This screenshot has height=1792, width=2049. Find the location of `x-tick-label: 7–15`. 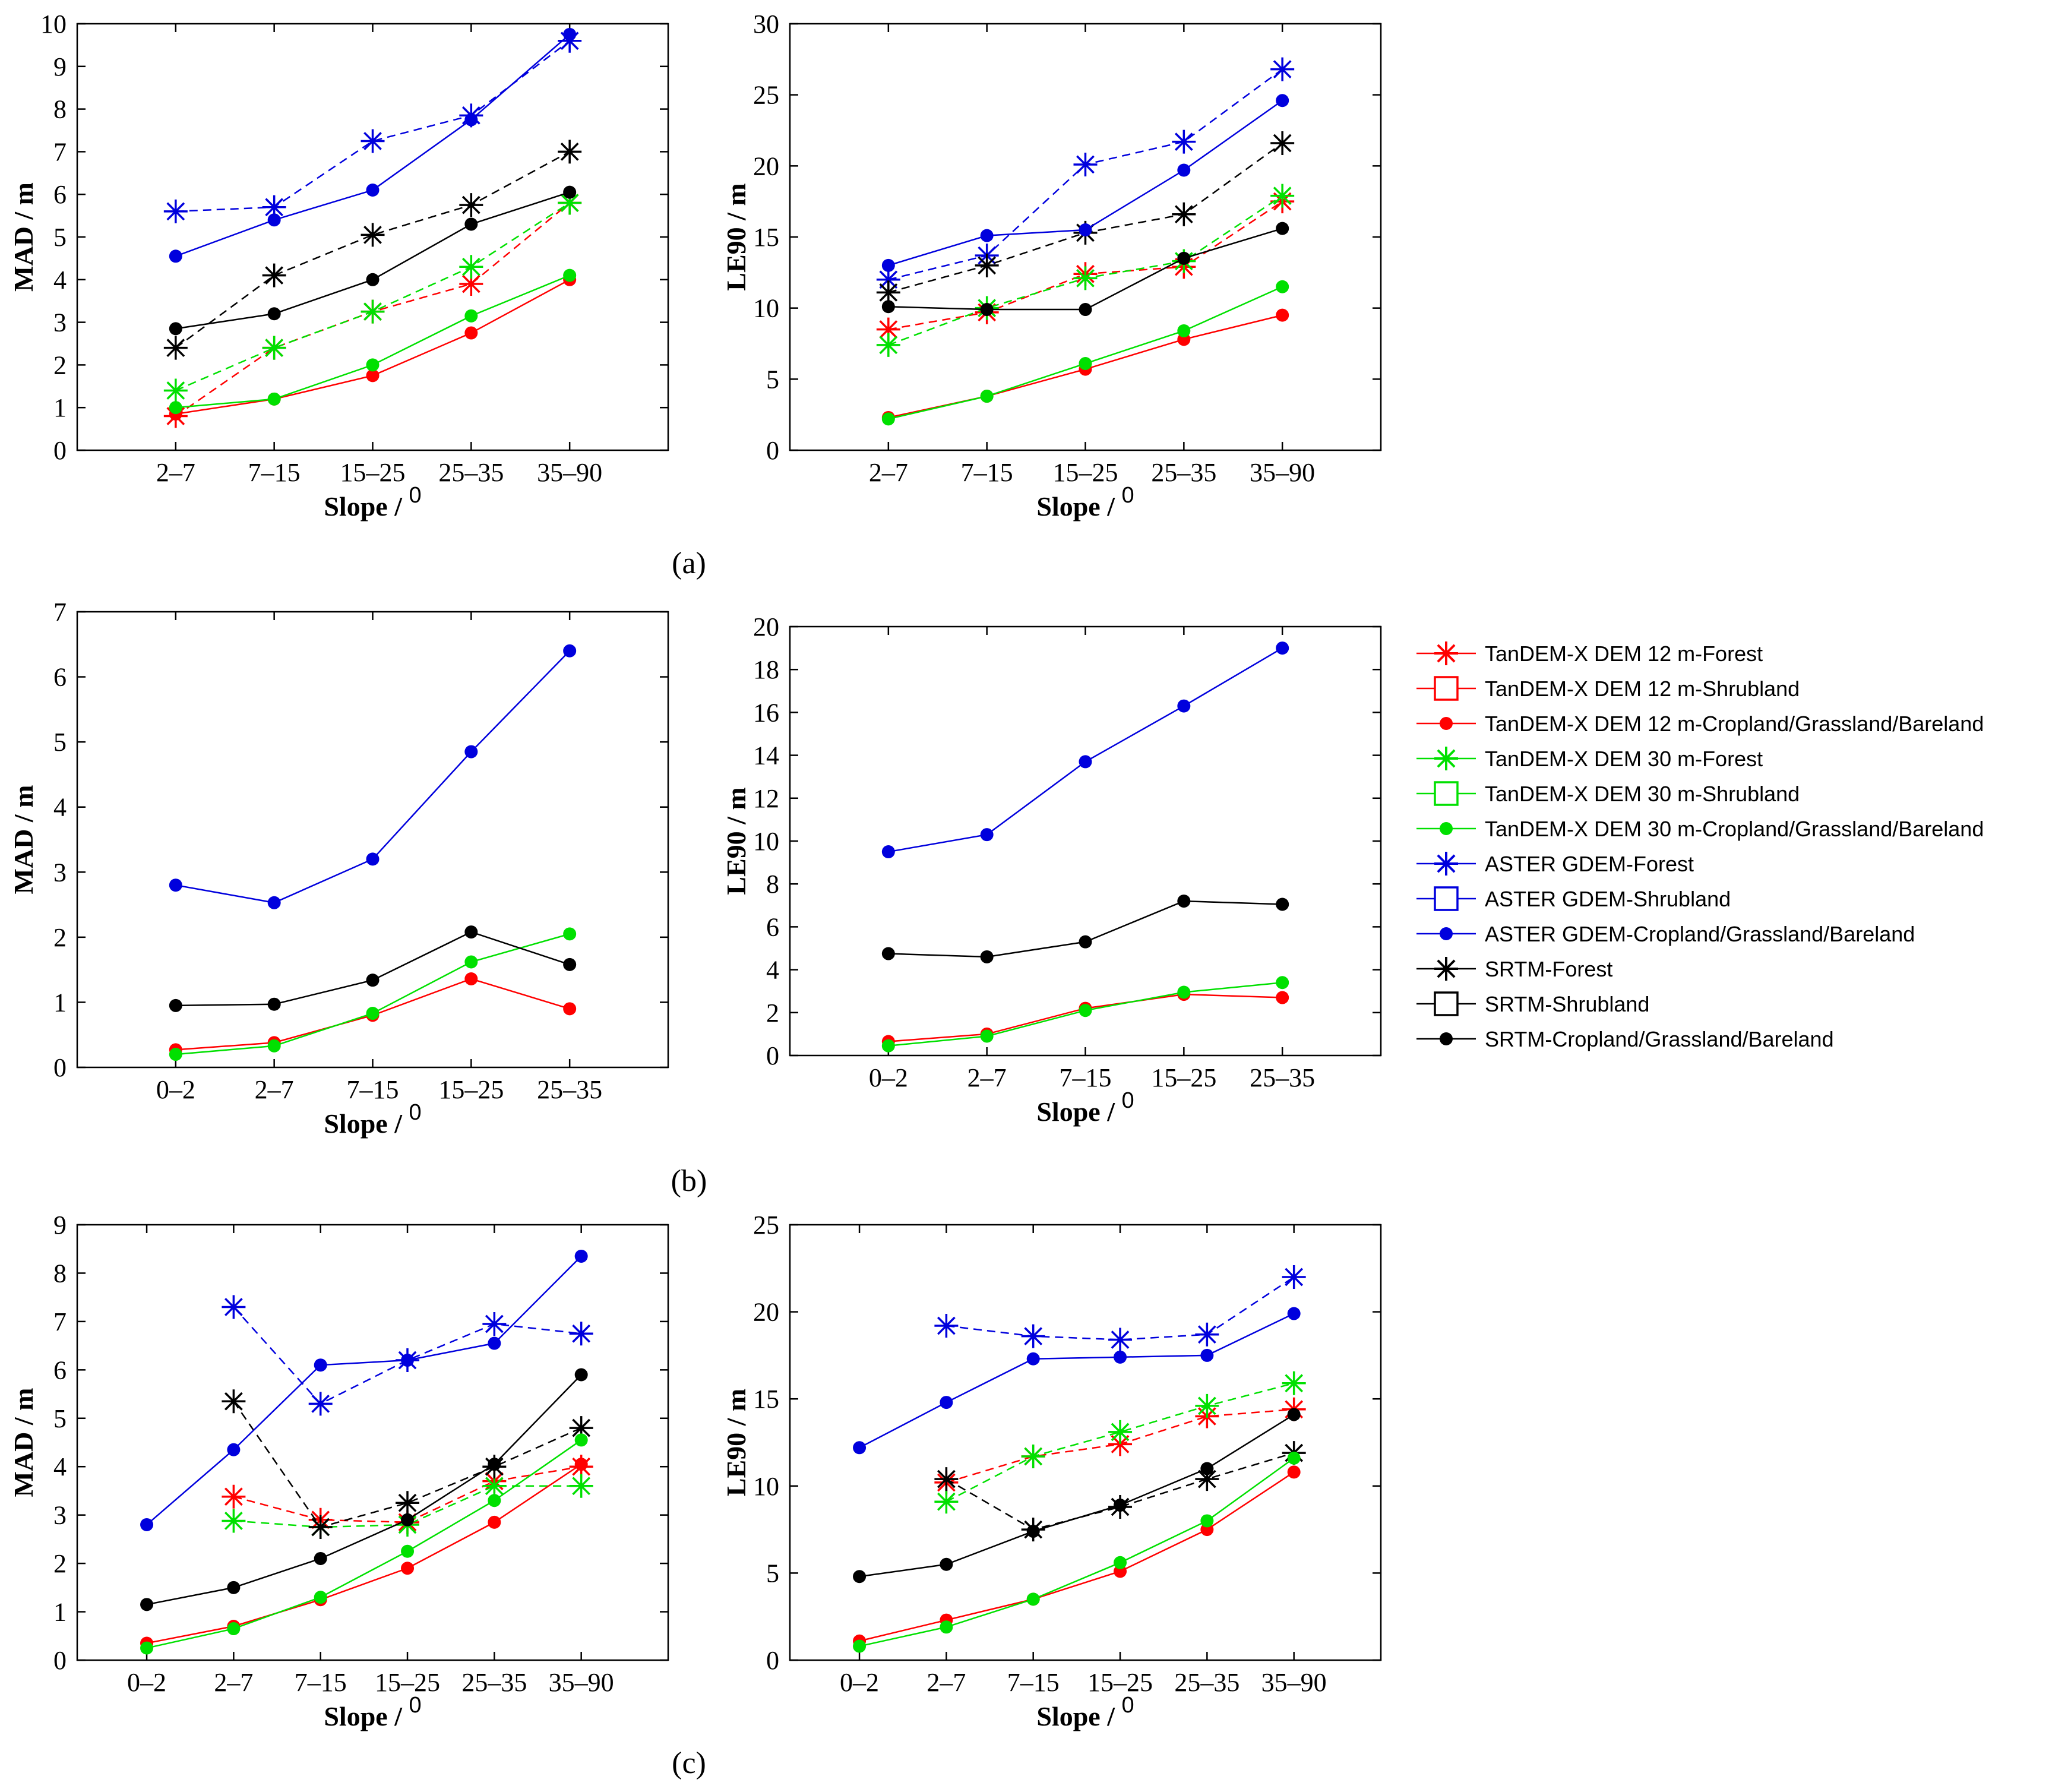

x-tick-label: 7–15 is located at coordinates (274, 472).